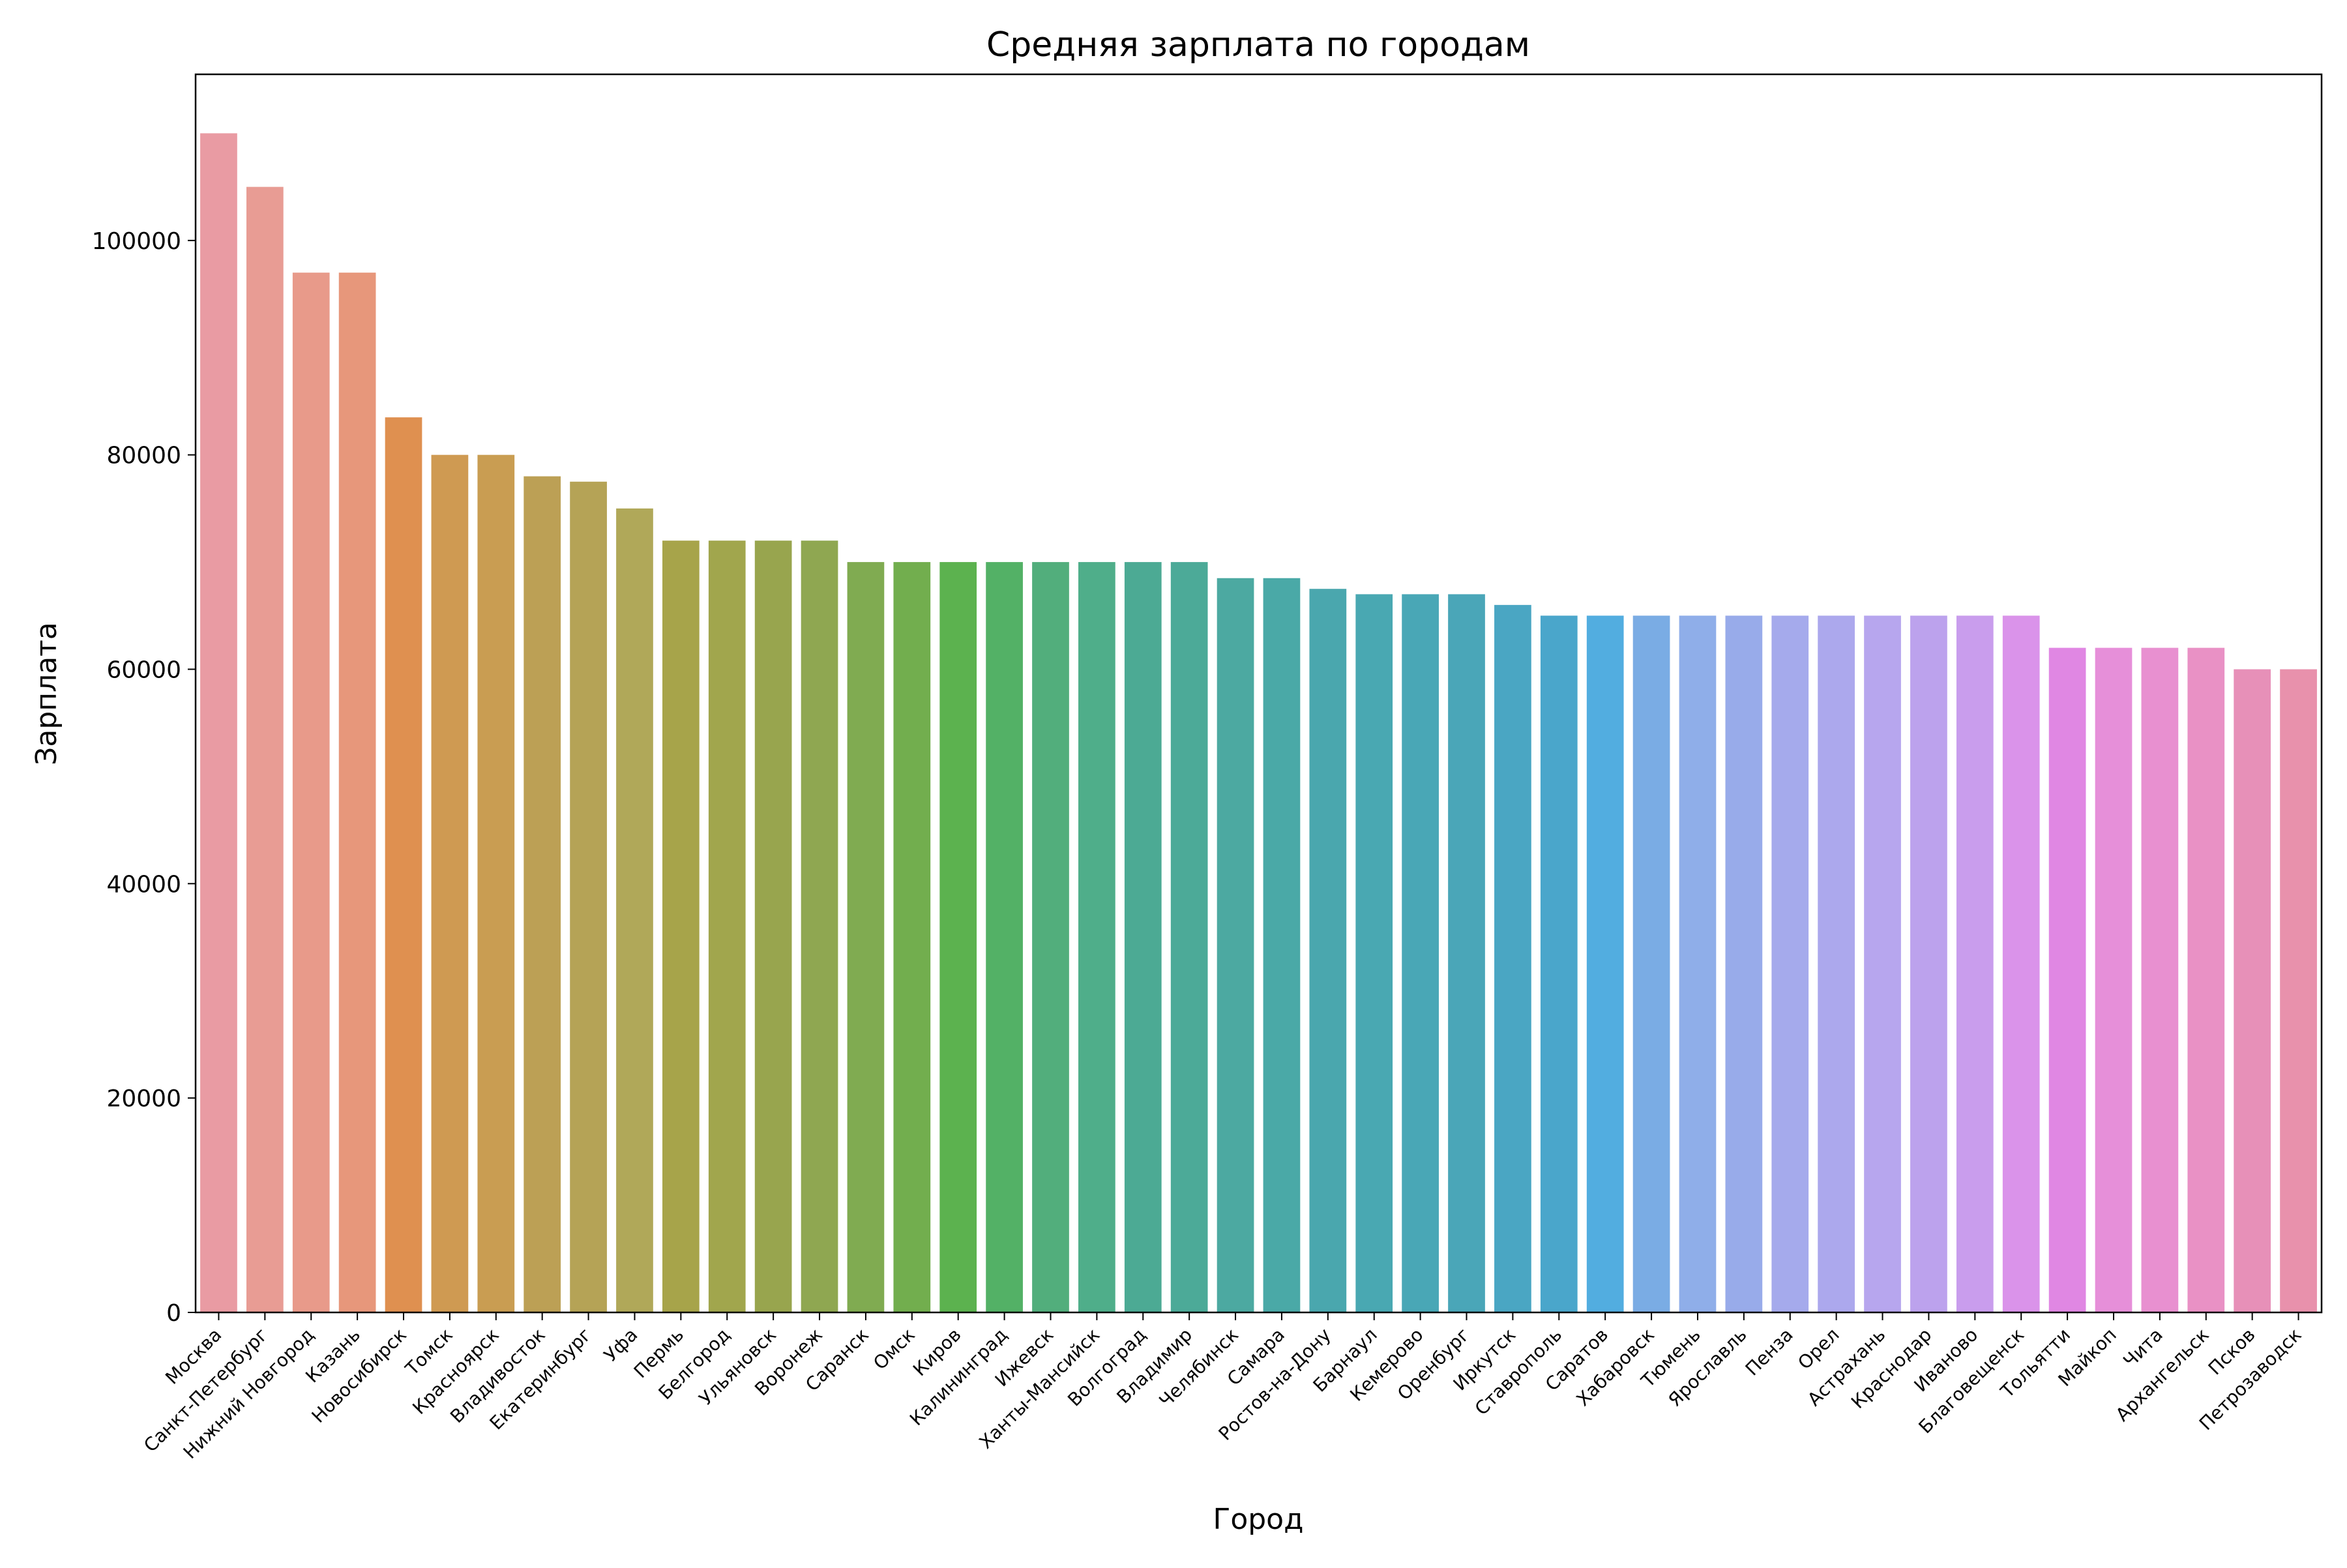  What do you see at coordinates (136, 242) in the screenshot?
I see `y-tick-label: 100000` at bounding box center [136, 242].